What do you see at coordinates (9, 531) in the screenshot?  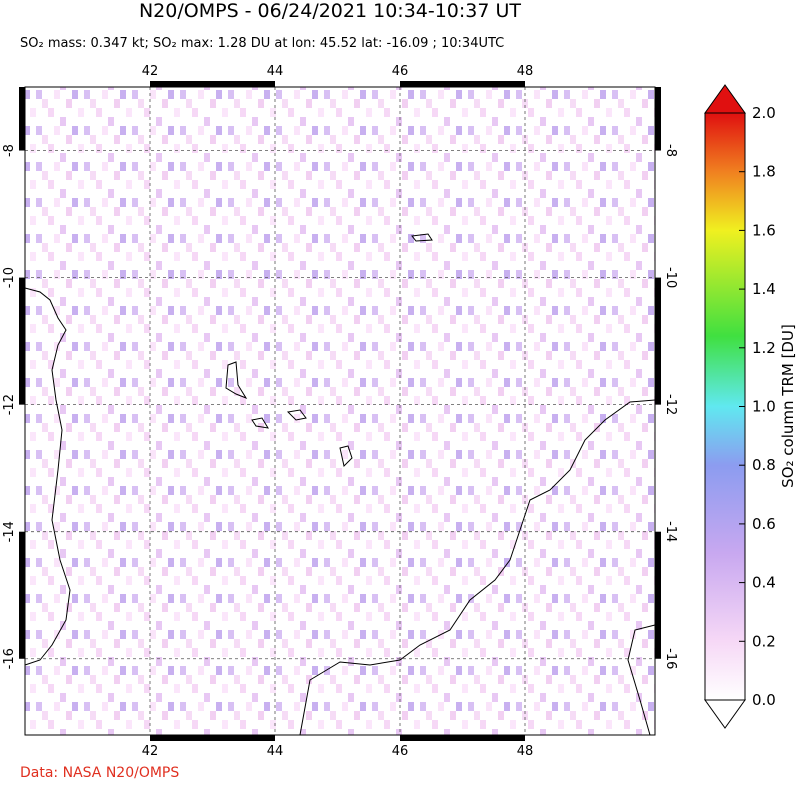 I see `lat-label-left: -14` at bounding box center [9, 531].